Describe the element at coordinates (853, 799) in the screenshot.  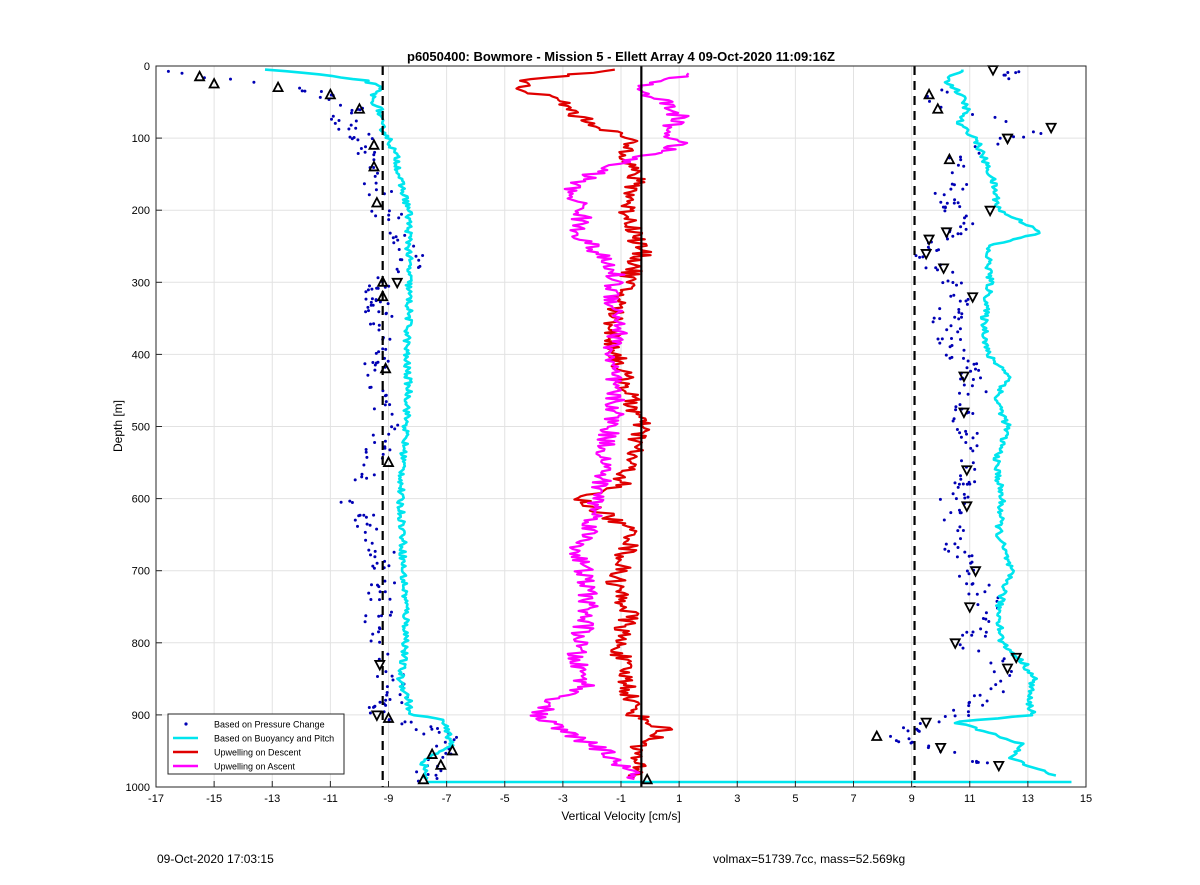
I see `x-tick-label: 7` at that location.